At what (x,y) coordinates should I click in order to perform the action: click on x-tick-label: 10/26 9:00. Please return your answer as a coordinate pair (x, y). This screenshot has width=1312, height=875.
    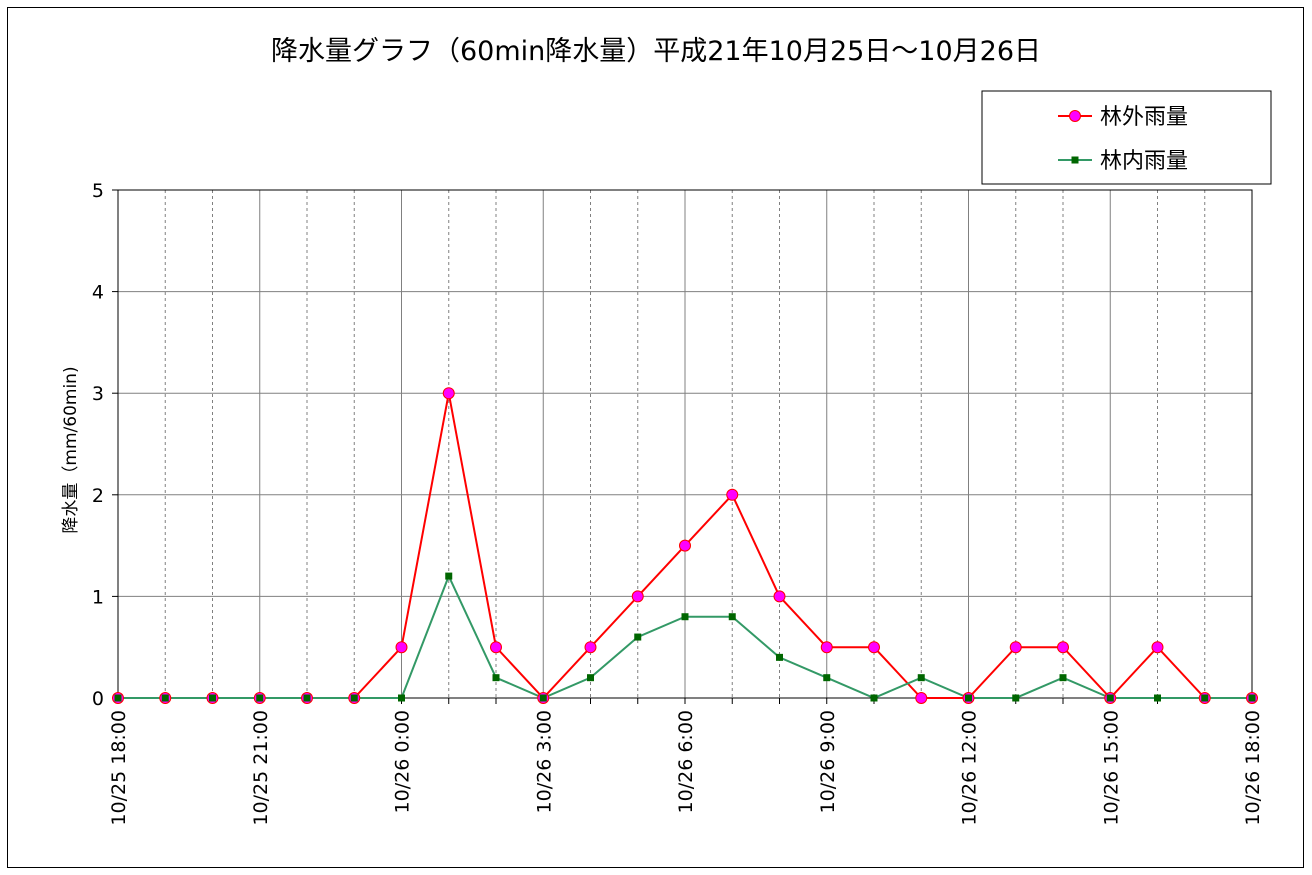
    Looking at the image, I should click on (828, 761).